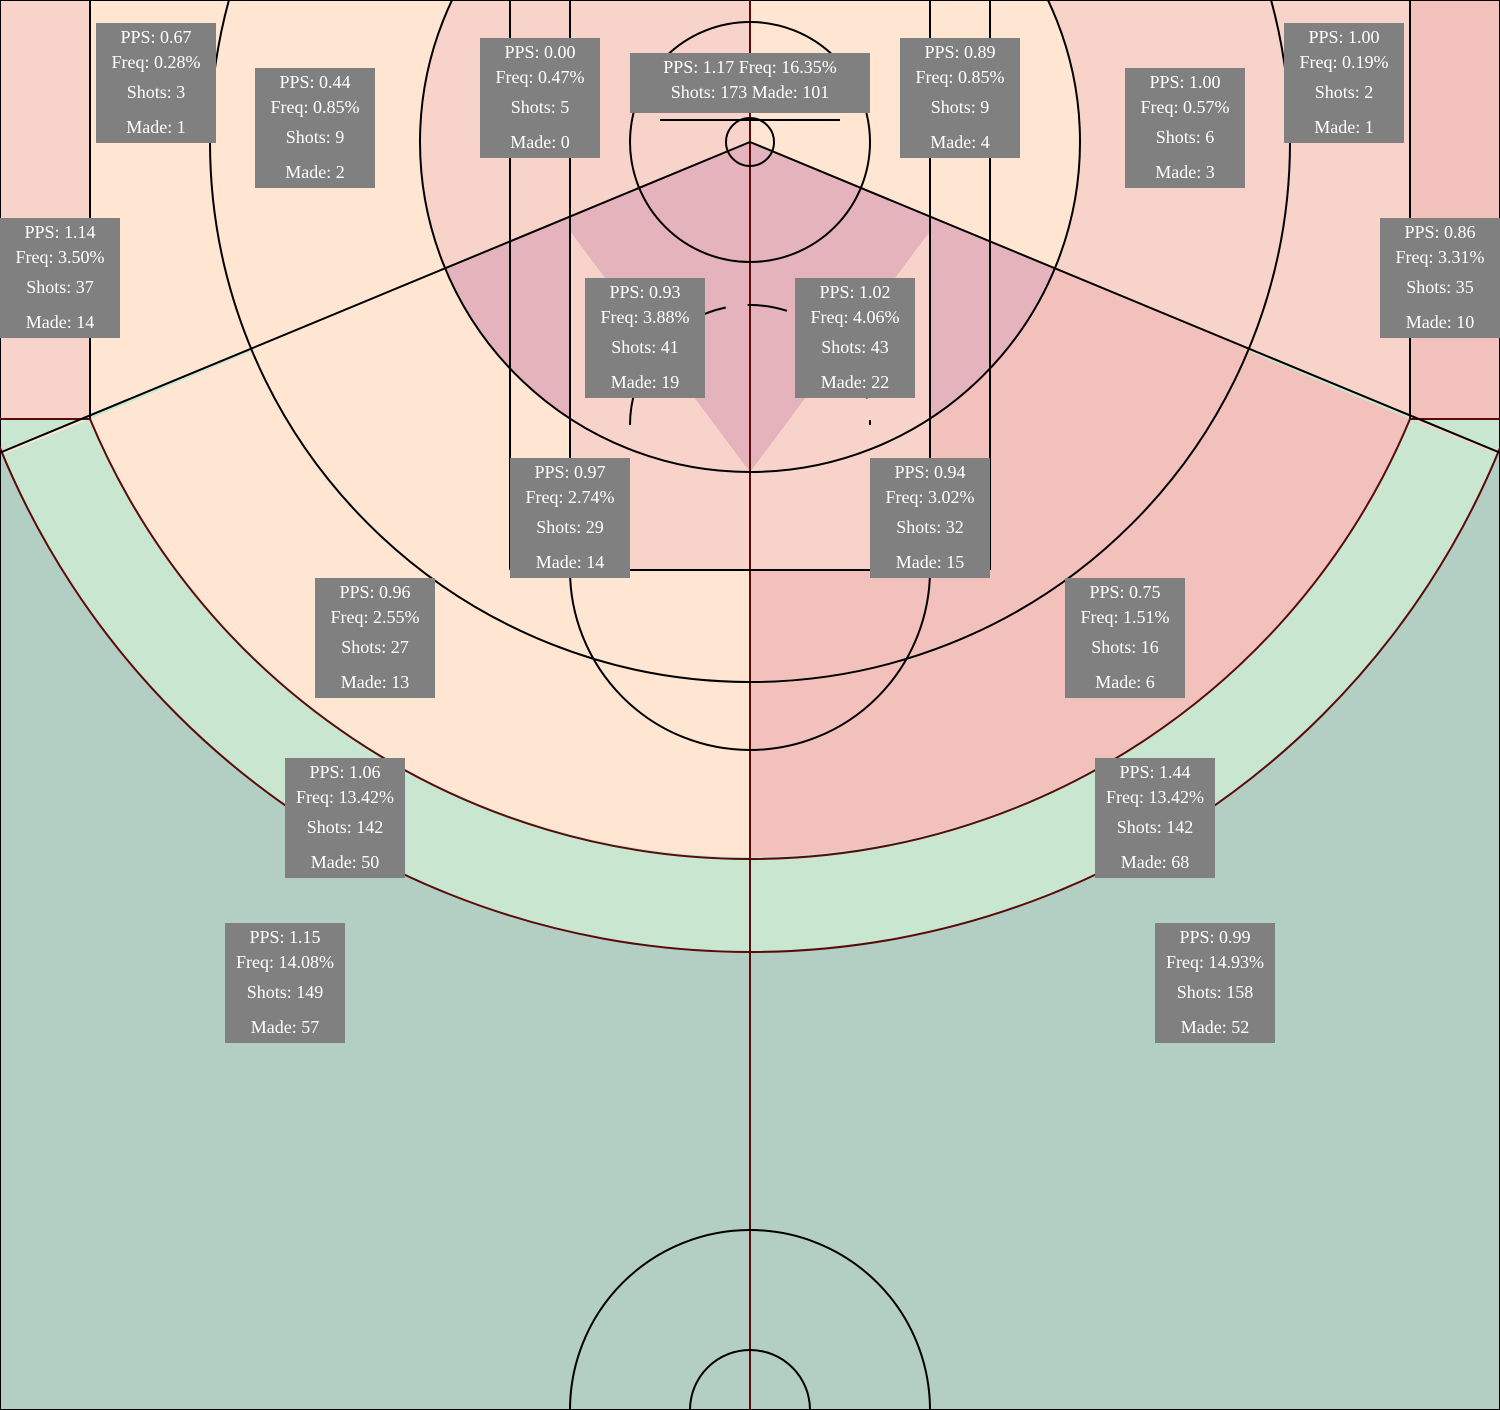  What do you see at coordinates (1185, 107) in the screenshot?
I see `zone-label-line: Freq: 0.57%` at bounding box center [1185, 107].